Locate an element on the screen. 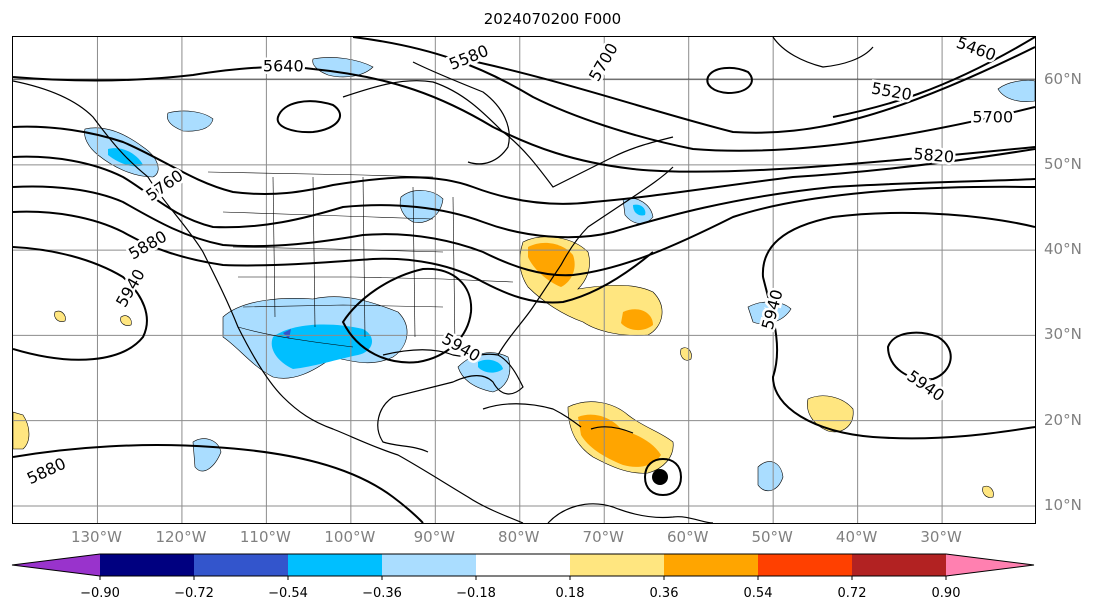 The image size is (1105, 615). contour-label: 5520 is located at coordinates (891, 92).